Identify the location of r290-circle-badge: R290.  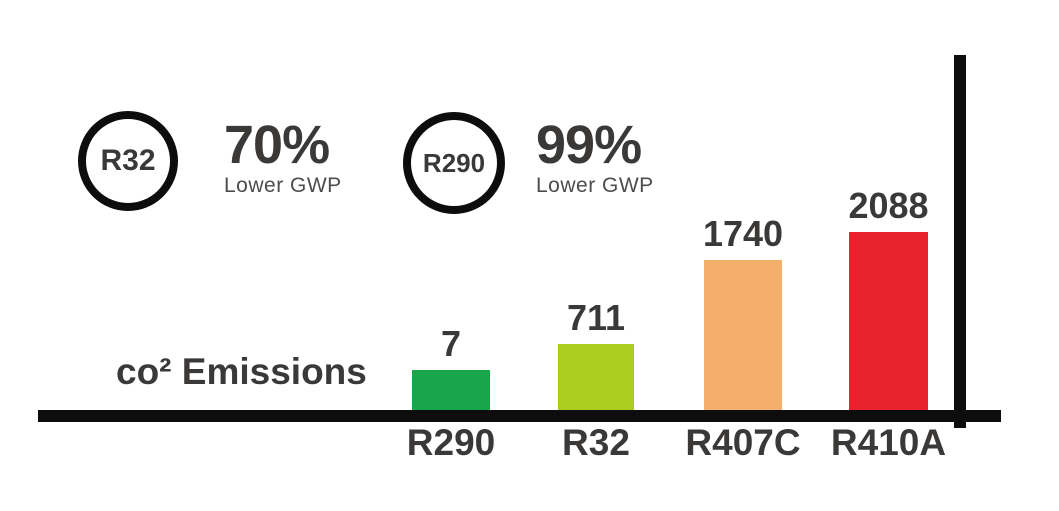
(454, 163).